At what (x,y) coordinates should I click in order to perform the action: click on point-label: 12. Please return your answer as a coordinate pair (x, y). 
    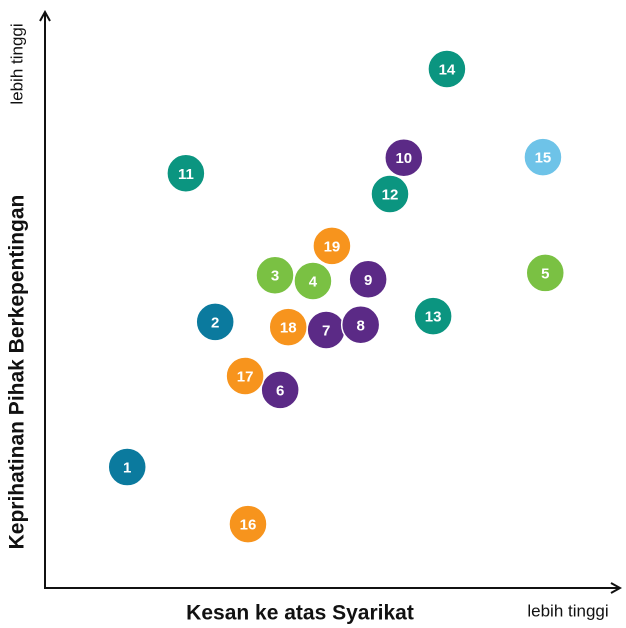
    Looking at the image, I should click on (390, 195).